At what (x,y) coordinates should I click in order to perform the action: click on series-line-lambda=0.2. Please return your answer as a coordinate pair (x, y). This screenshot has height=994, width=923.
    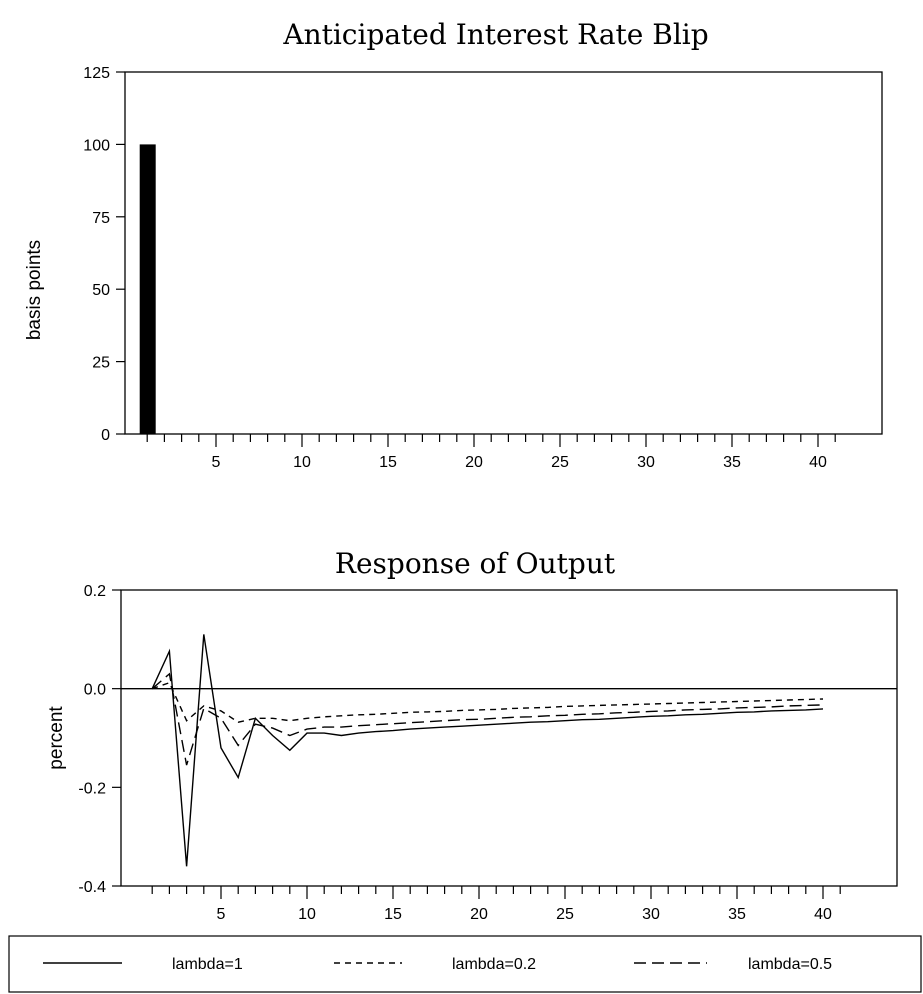
    Looking at the image, I should click on (487, 702).